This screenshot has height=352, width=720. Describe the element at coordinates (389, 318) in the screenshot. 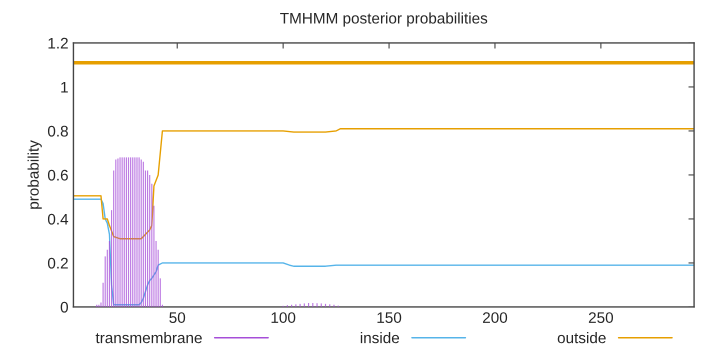

I see `x-tick-label: 150` at that location.